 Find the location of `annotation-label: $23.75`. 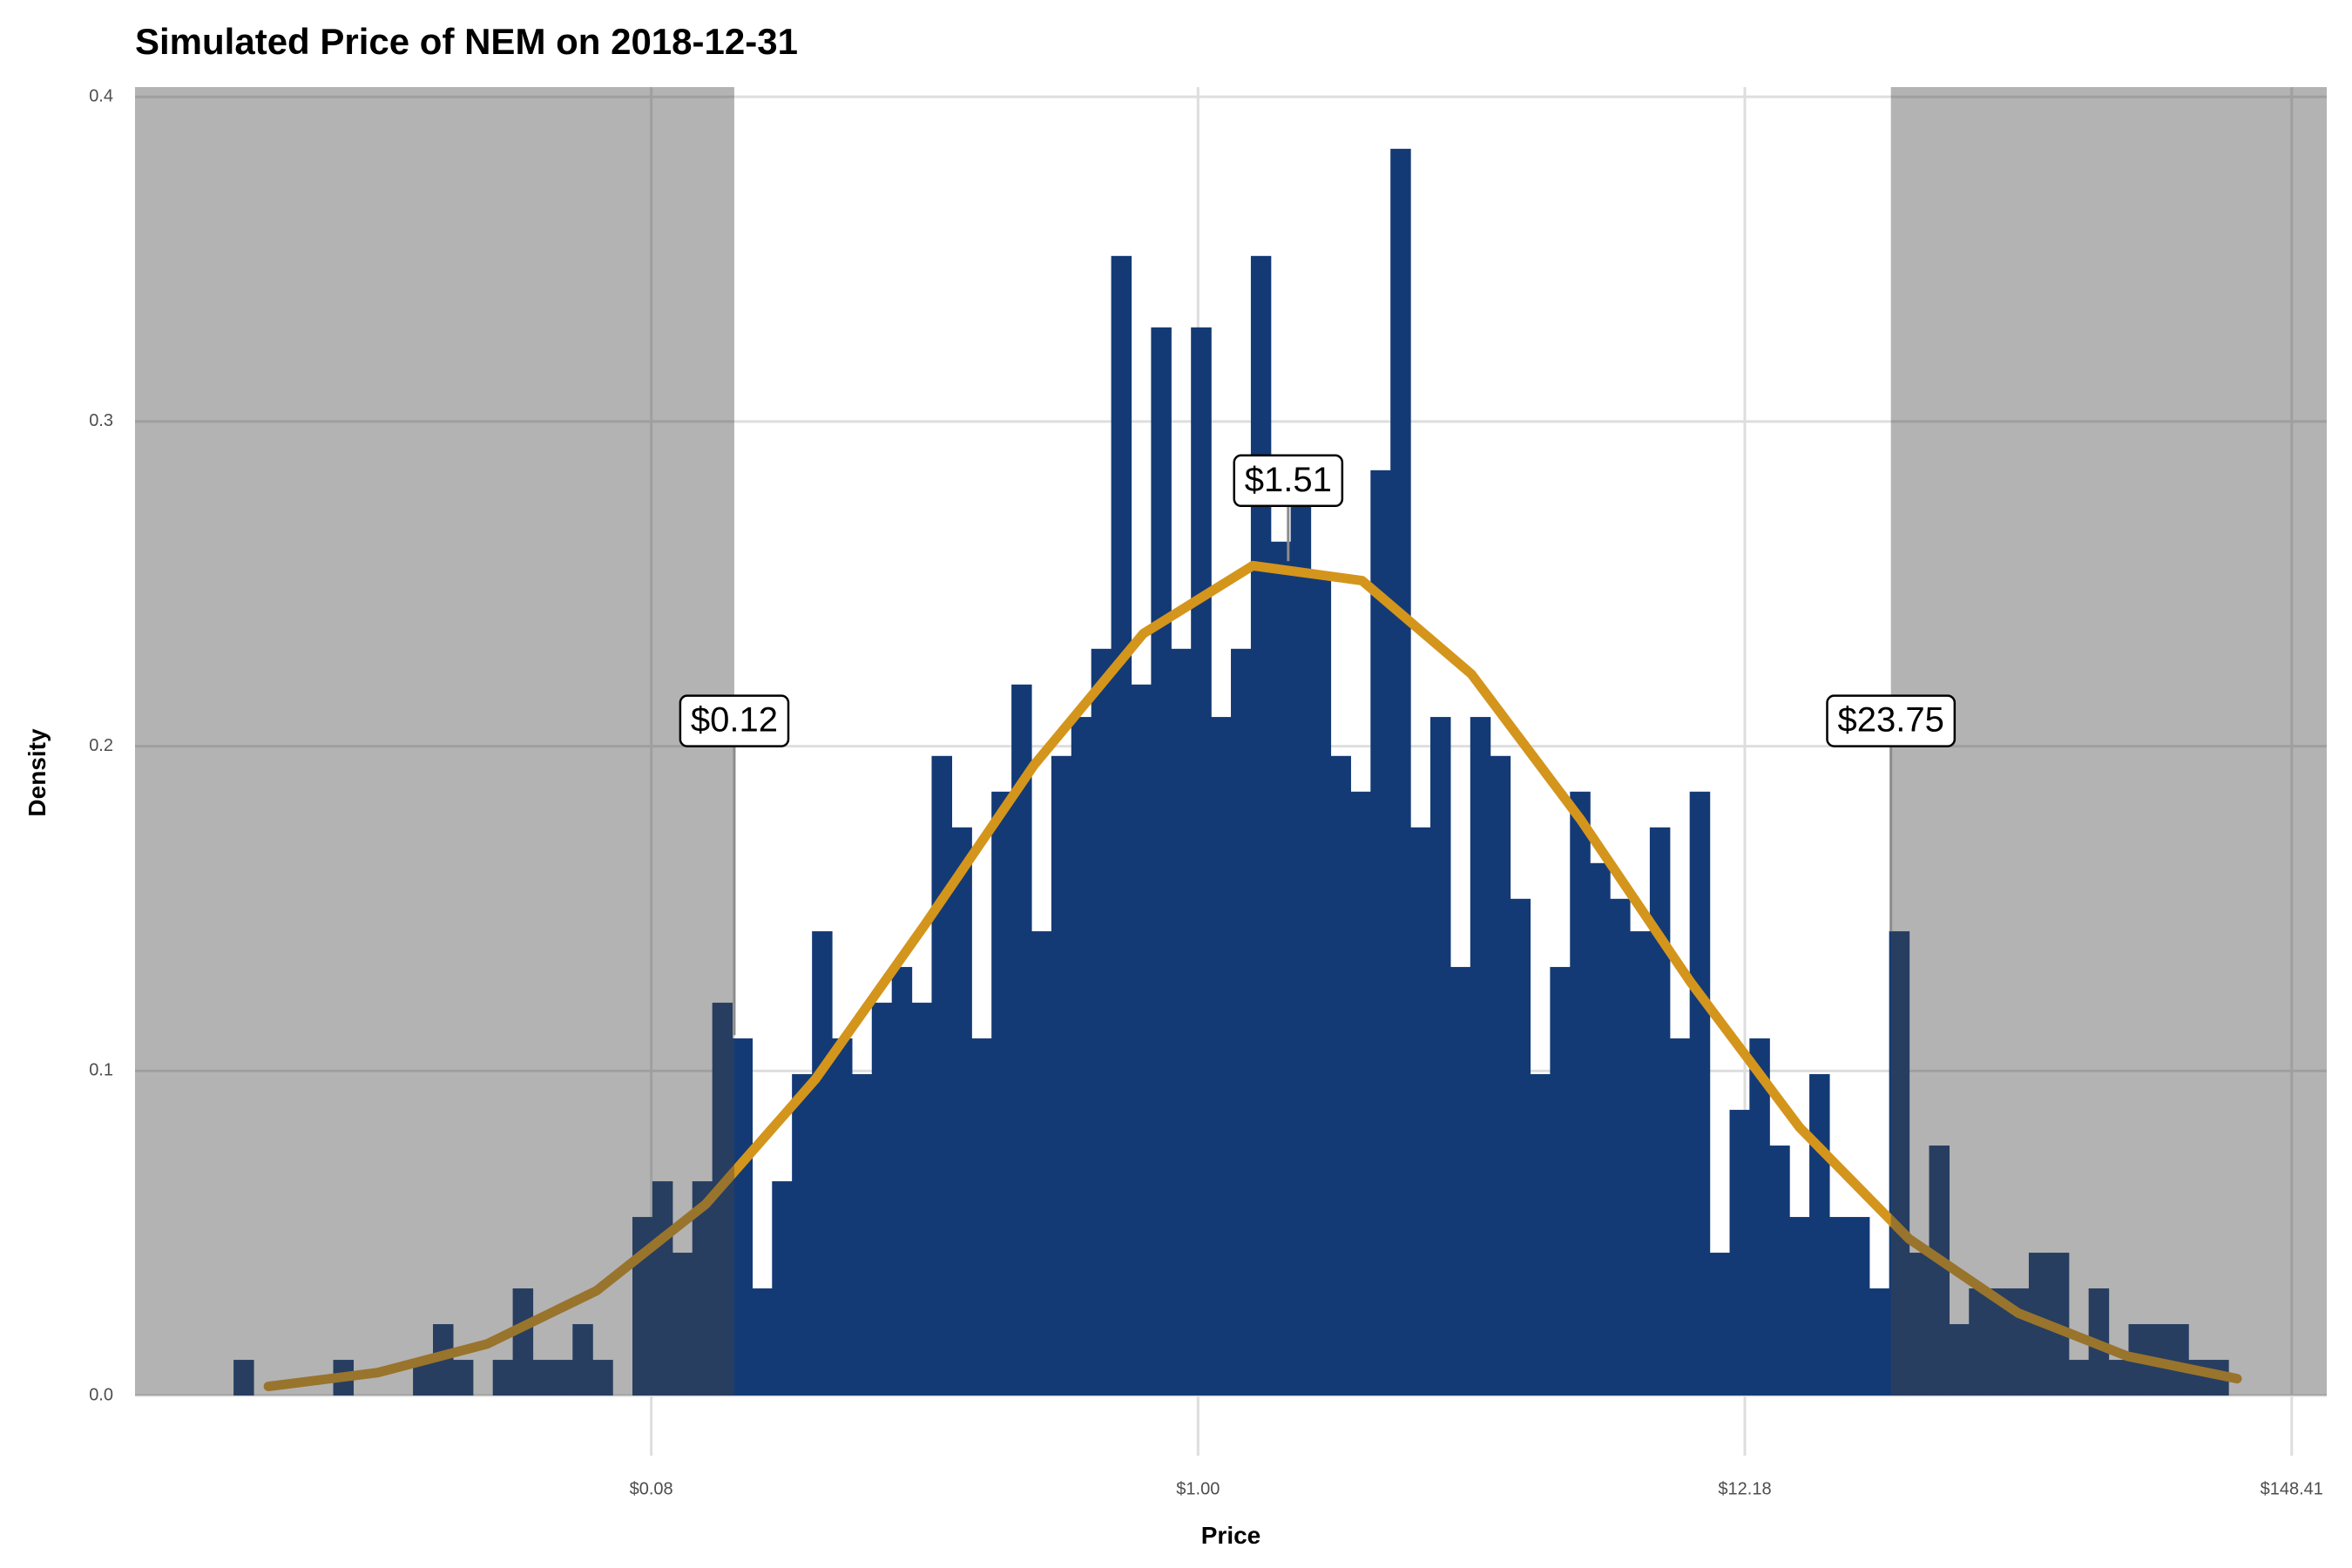

annotation-label: $23.75 is located at coordinates (1890, 721).